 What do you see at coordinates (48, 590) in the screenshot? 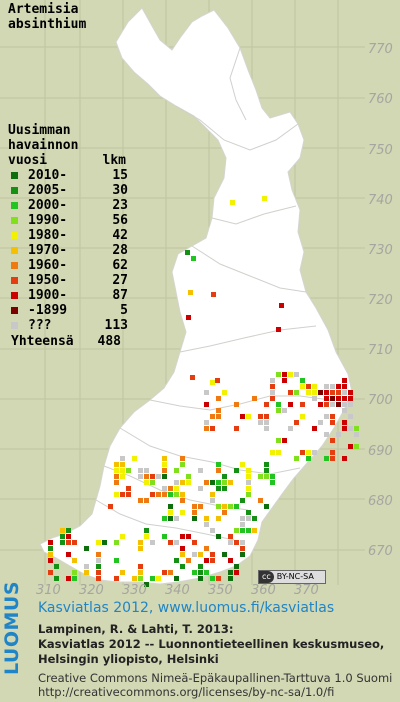
I see `x-axis-label: 310` at bounding box center [48, 590].